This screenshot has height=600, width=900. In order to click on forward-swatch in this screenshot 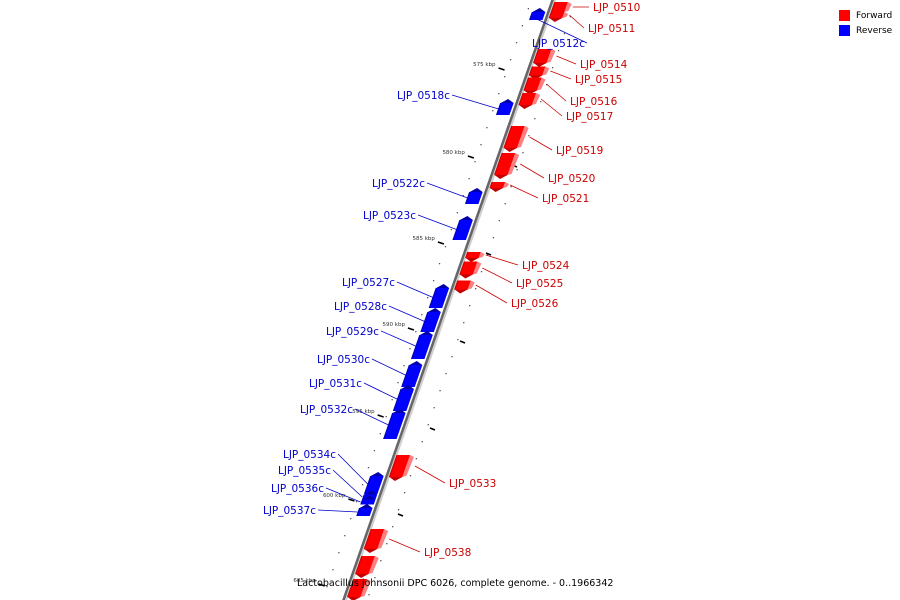, I will do `click(844, 15)`.